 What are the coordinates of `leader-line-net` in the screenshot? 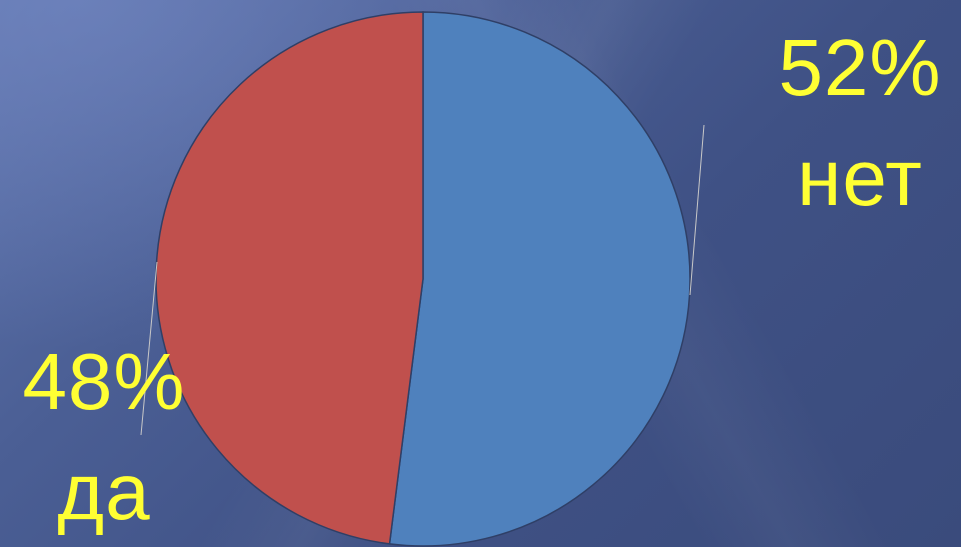 It's located at (697, 210).